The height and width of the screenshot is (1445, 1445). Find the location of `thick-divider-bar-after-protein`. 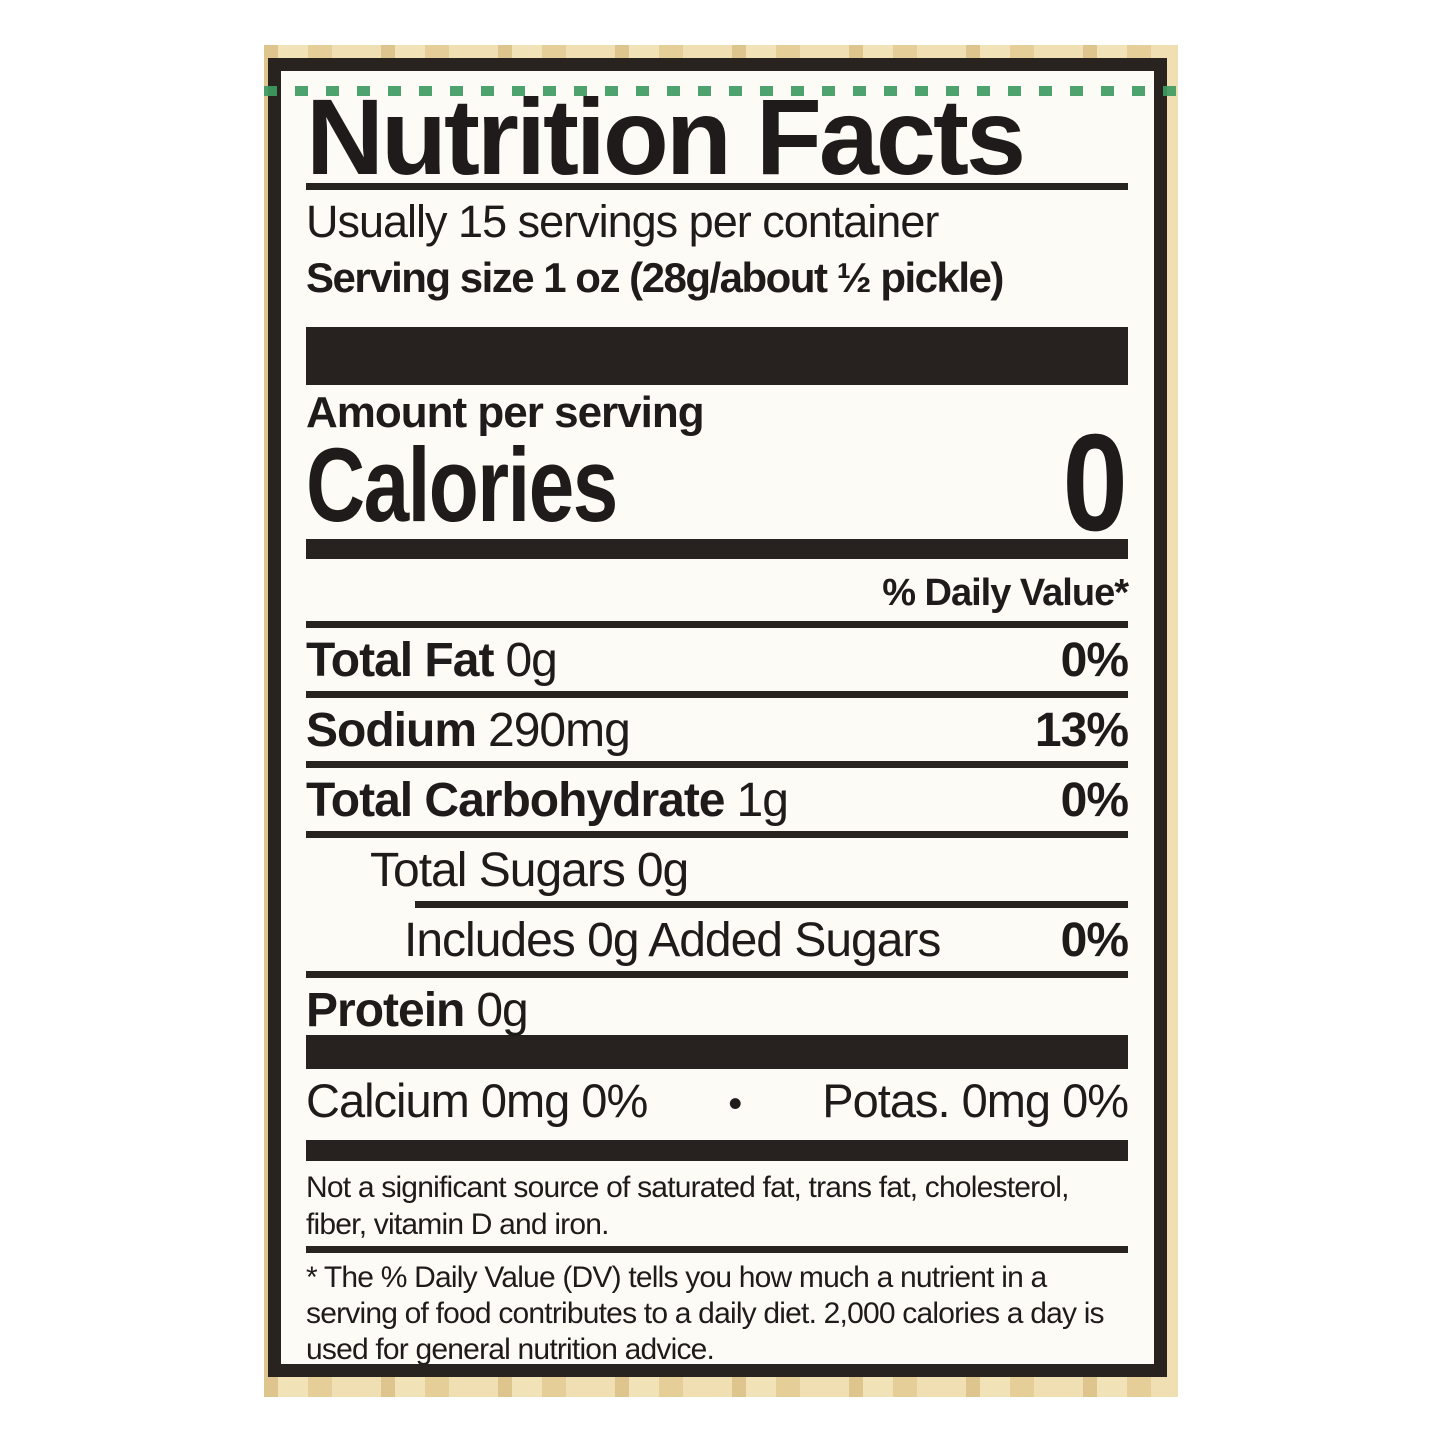

thick-divider-bar-after-protein is located at coordinates (717, 1052).